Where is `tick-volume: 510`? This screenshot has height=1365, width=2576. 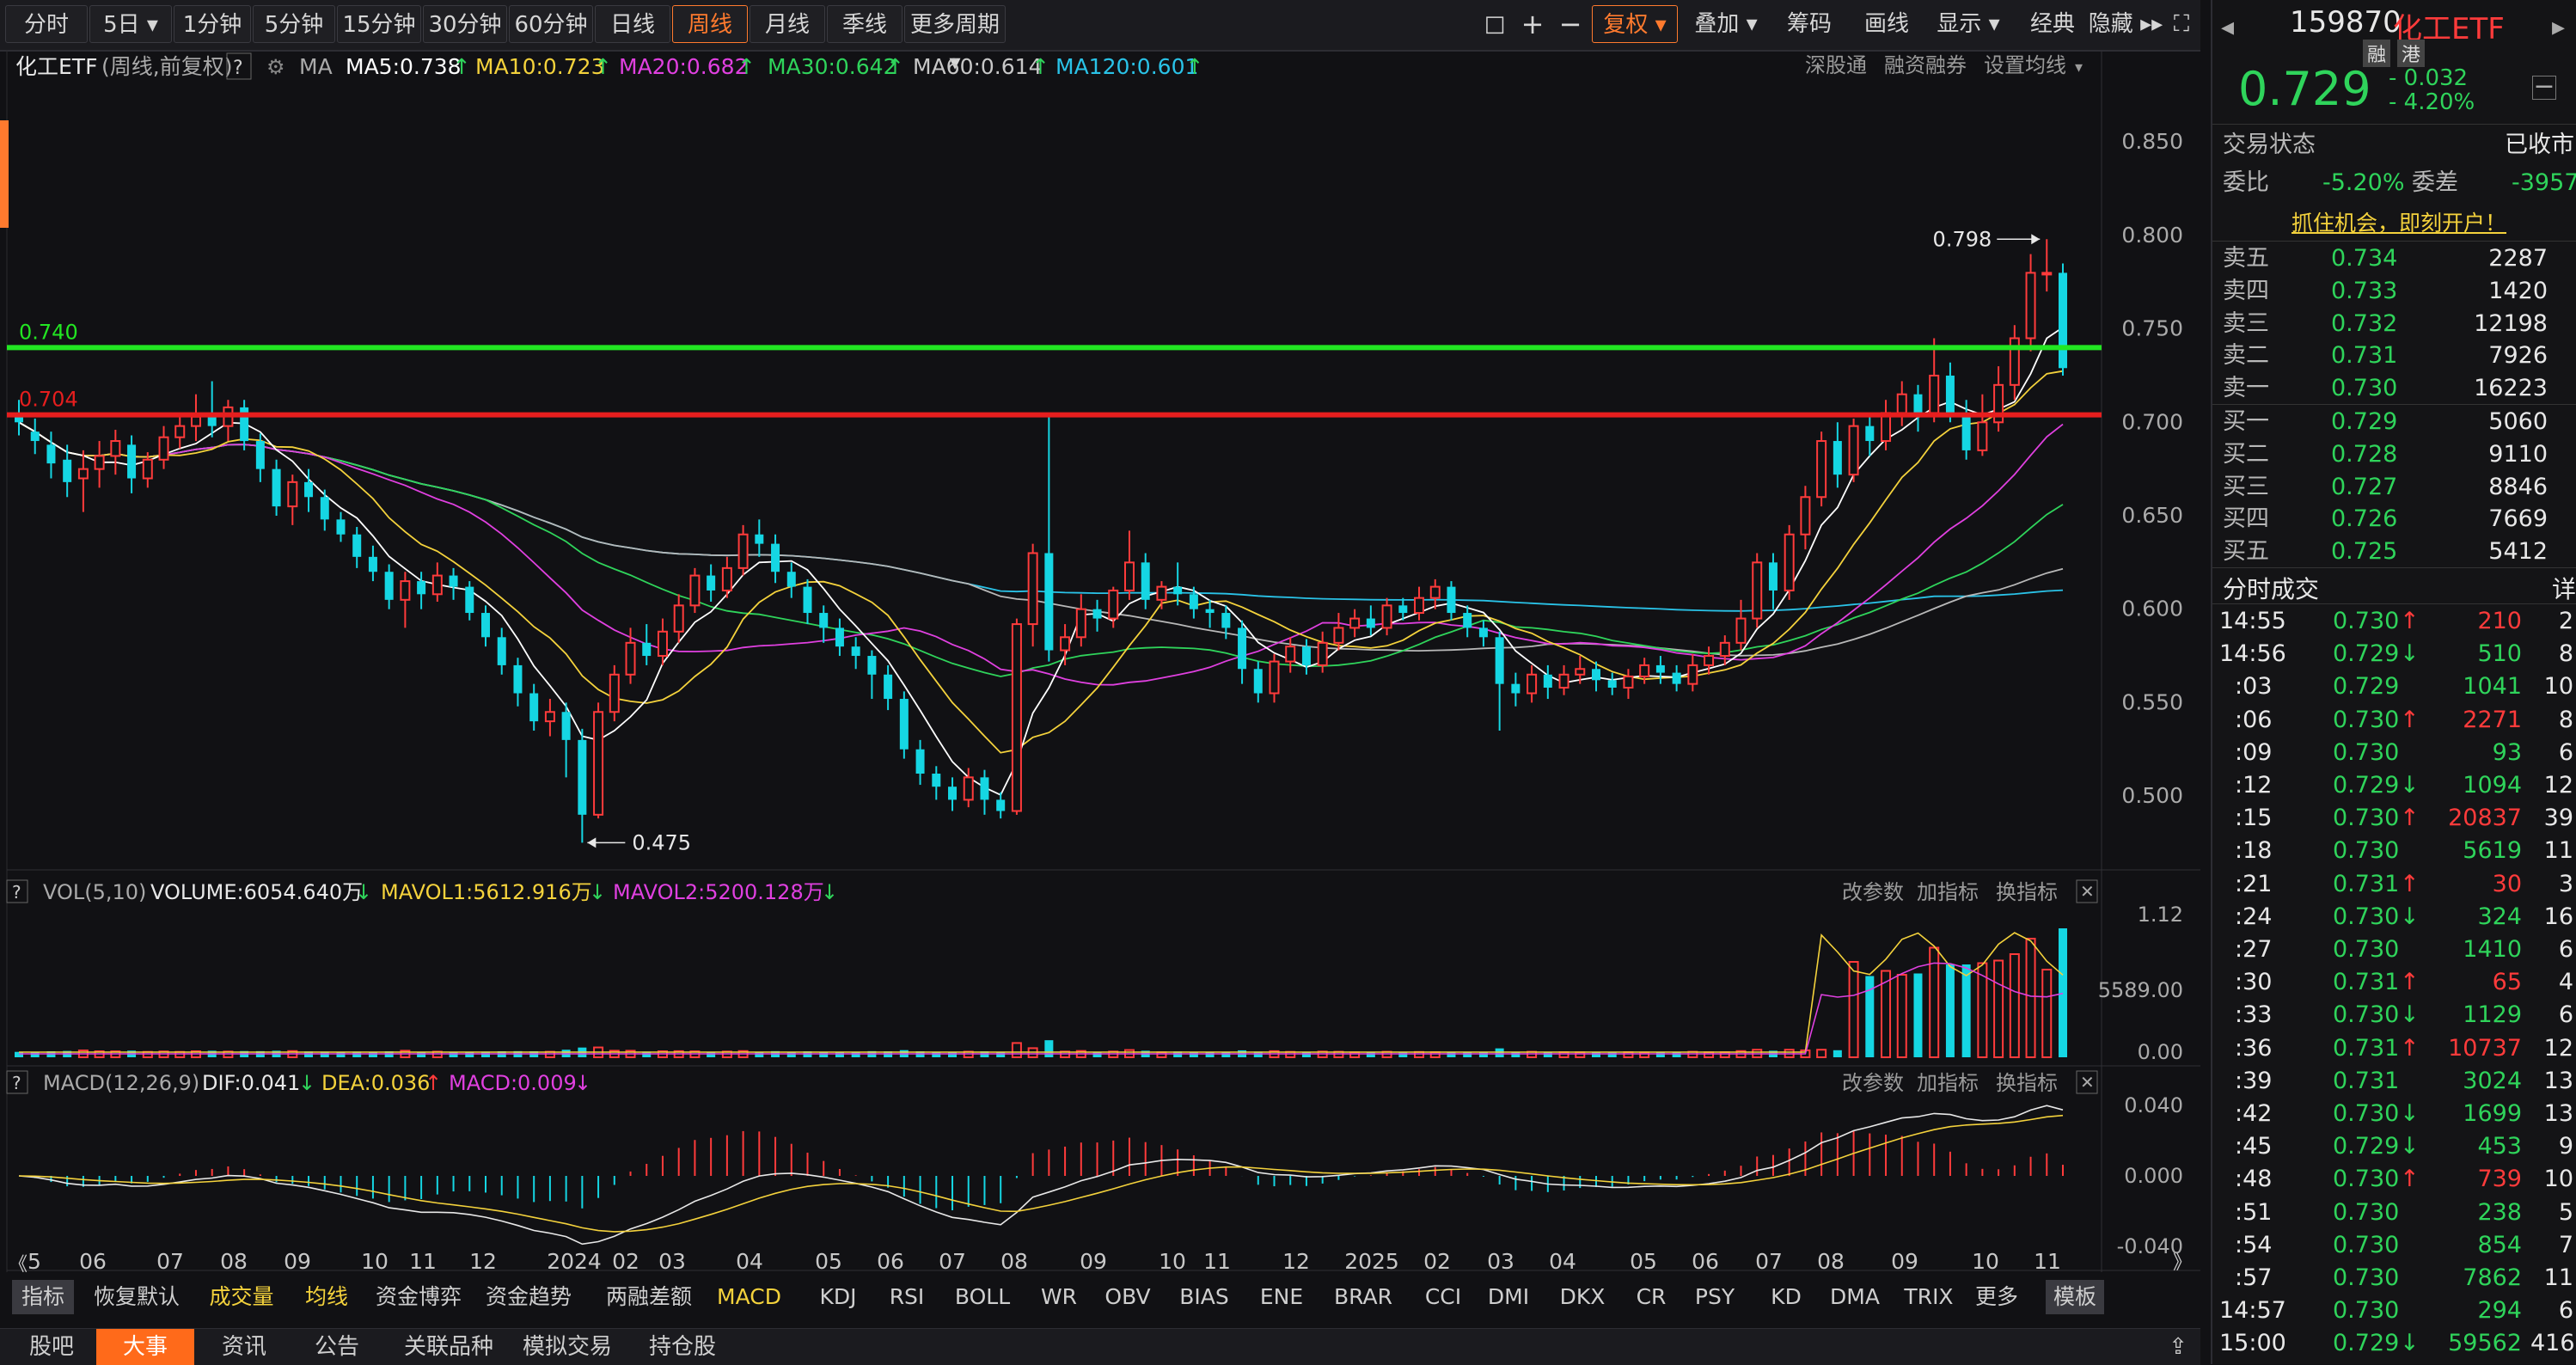 tick-volume: 510 is located at coordinates (2499, 654).